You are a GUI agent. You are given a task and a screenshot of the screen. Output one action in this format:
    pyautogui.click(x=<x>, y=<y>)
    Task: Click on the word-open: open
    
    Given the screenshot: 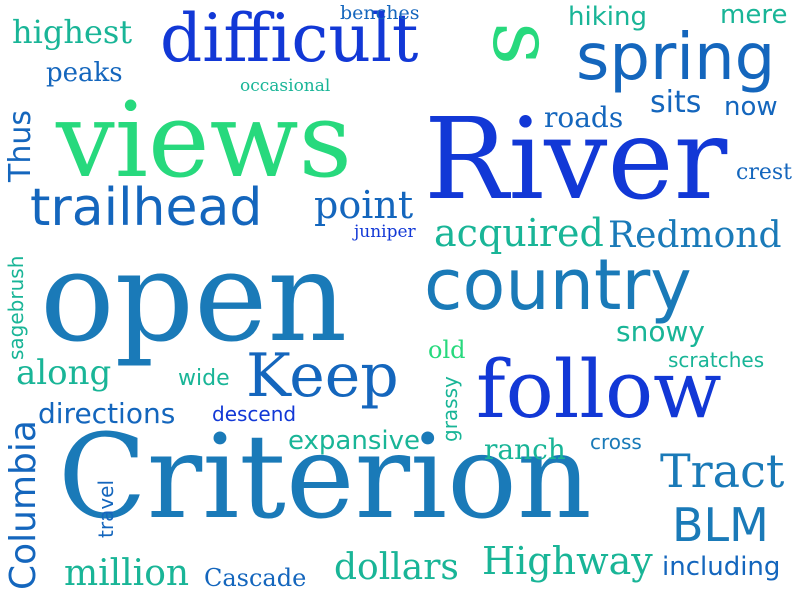 What is the action you would take?
    pyautogui.click(x=194, y=298)
    